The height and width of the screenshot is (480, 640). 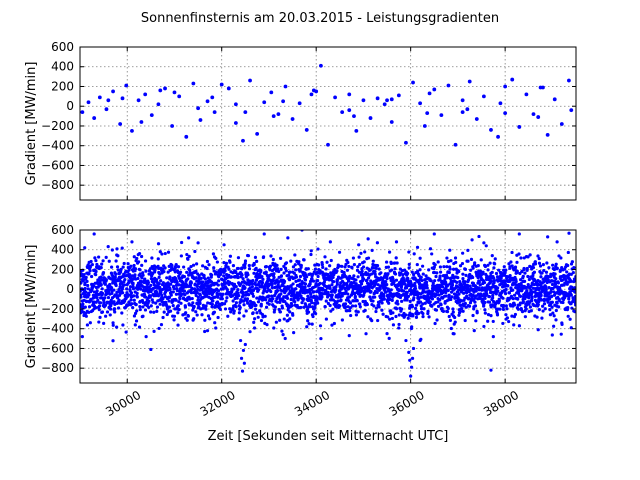 What do you see at coordinates (57, 185) in the screenshot?
I see `top-y-tick-label: −800` at bounding box center [57, 185].